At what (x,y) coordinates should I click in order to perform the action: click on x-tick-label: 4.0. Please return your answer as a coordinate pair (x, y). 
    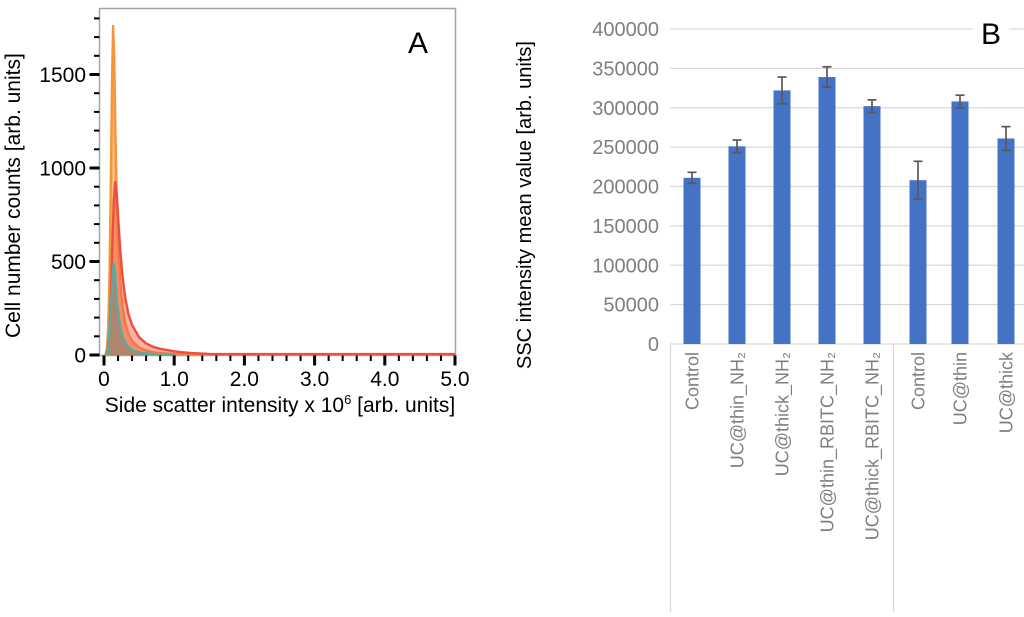
    Looking at the image, I should click on (384, 379).